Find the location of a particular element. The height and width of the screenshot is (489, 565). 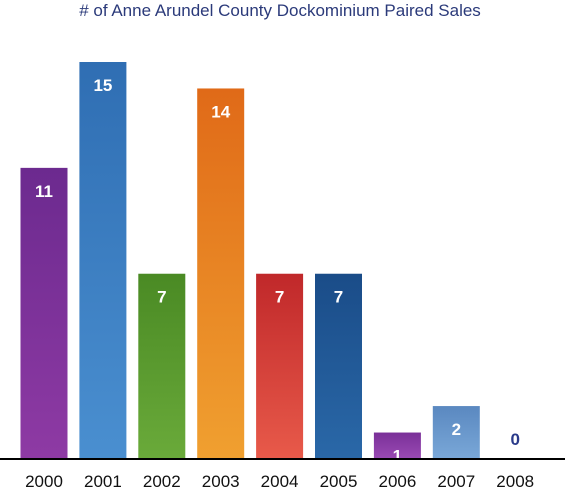

bar-2000 is located at coordinates (44, 313).